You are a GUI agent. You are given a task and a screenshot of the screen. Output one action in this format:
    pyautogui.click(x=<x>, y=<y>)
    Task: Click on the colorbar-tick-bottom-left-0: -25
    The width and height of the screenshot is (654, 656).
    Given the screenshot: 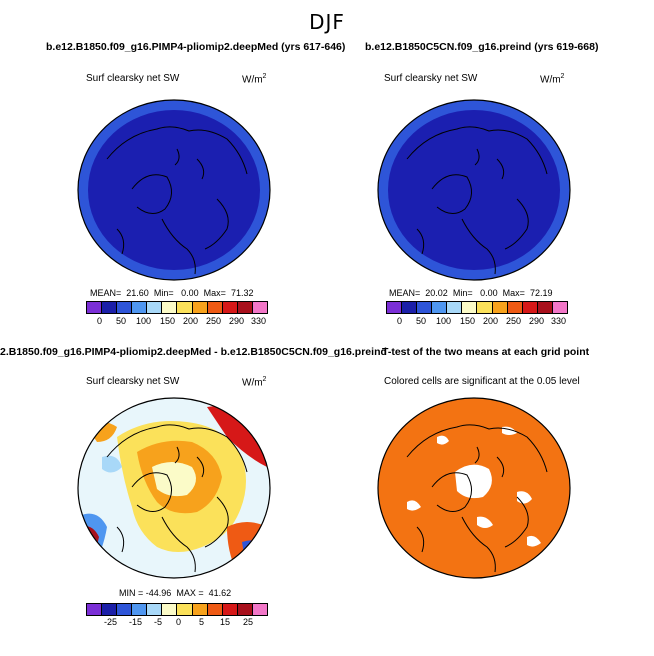 What is the action you would take?
    pyautogui.click(x=111, y=622)
    